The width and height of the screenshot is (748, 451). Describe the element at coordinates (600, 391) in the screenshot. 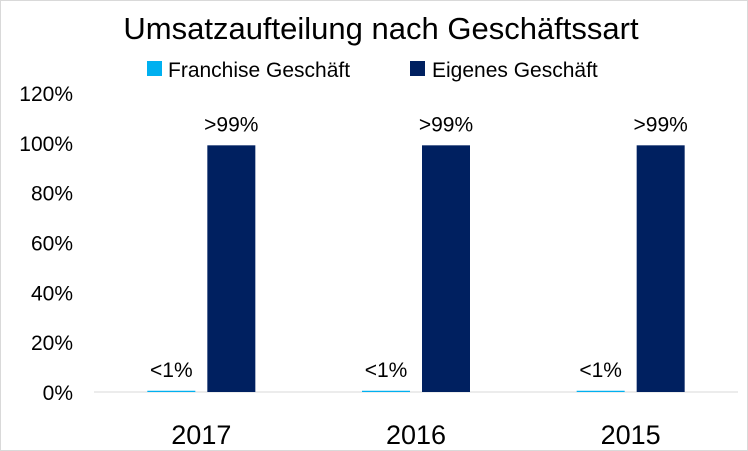

I see `bar-franchise-2015` at that location.